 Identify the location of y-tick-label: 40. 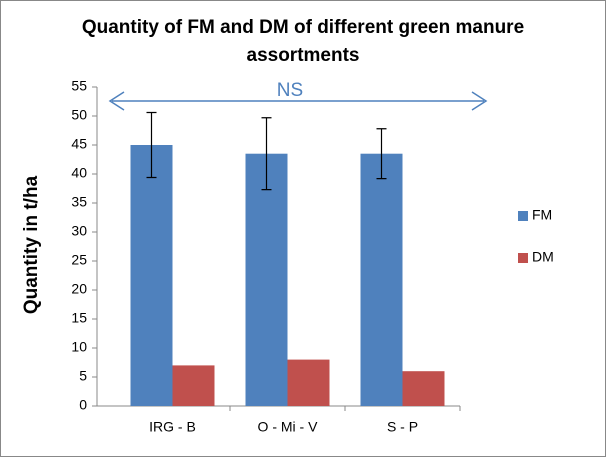
(79, 173).